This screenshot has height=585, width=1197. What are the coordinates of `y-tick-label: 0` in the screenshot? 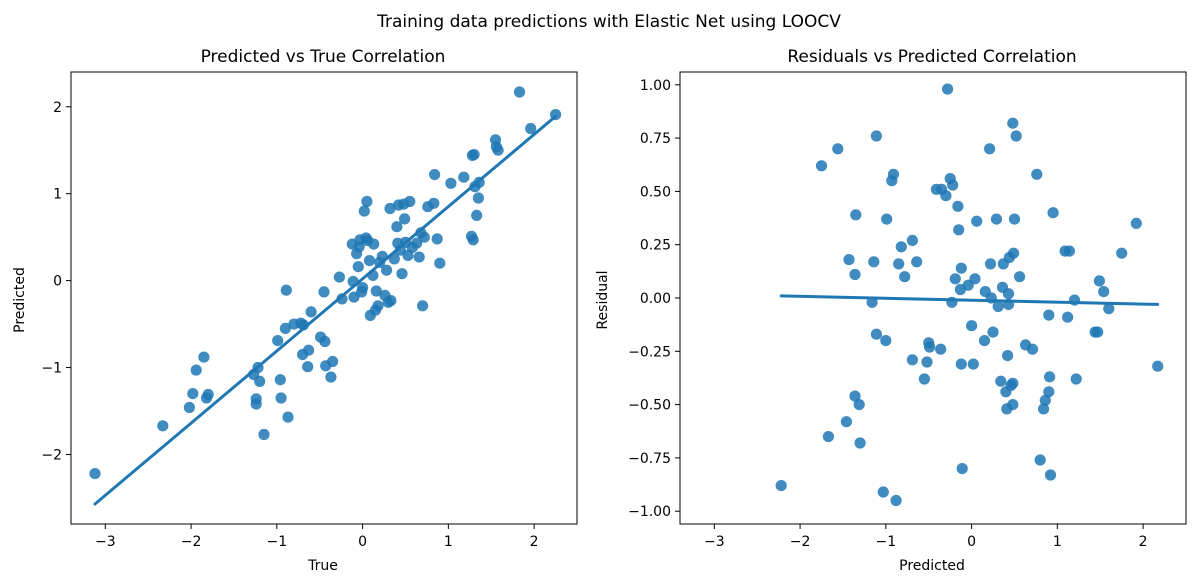 It's located at (57, 282).